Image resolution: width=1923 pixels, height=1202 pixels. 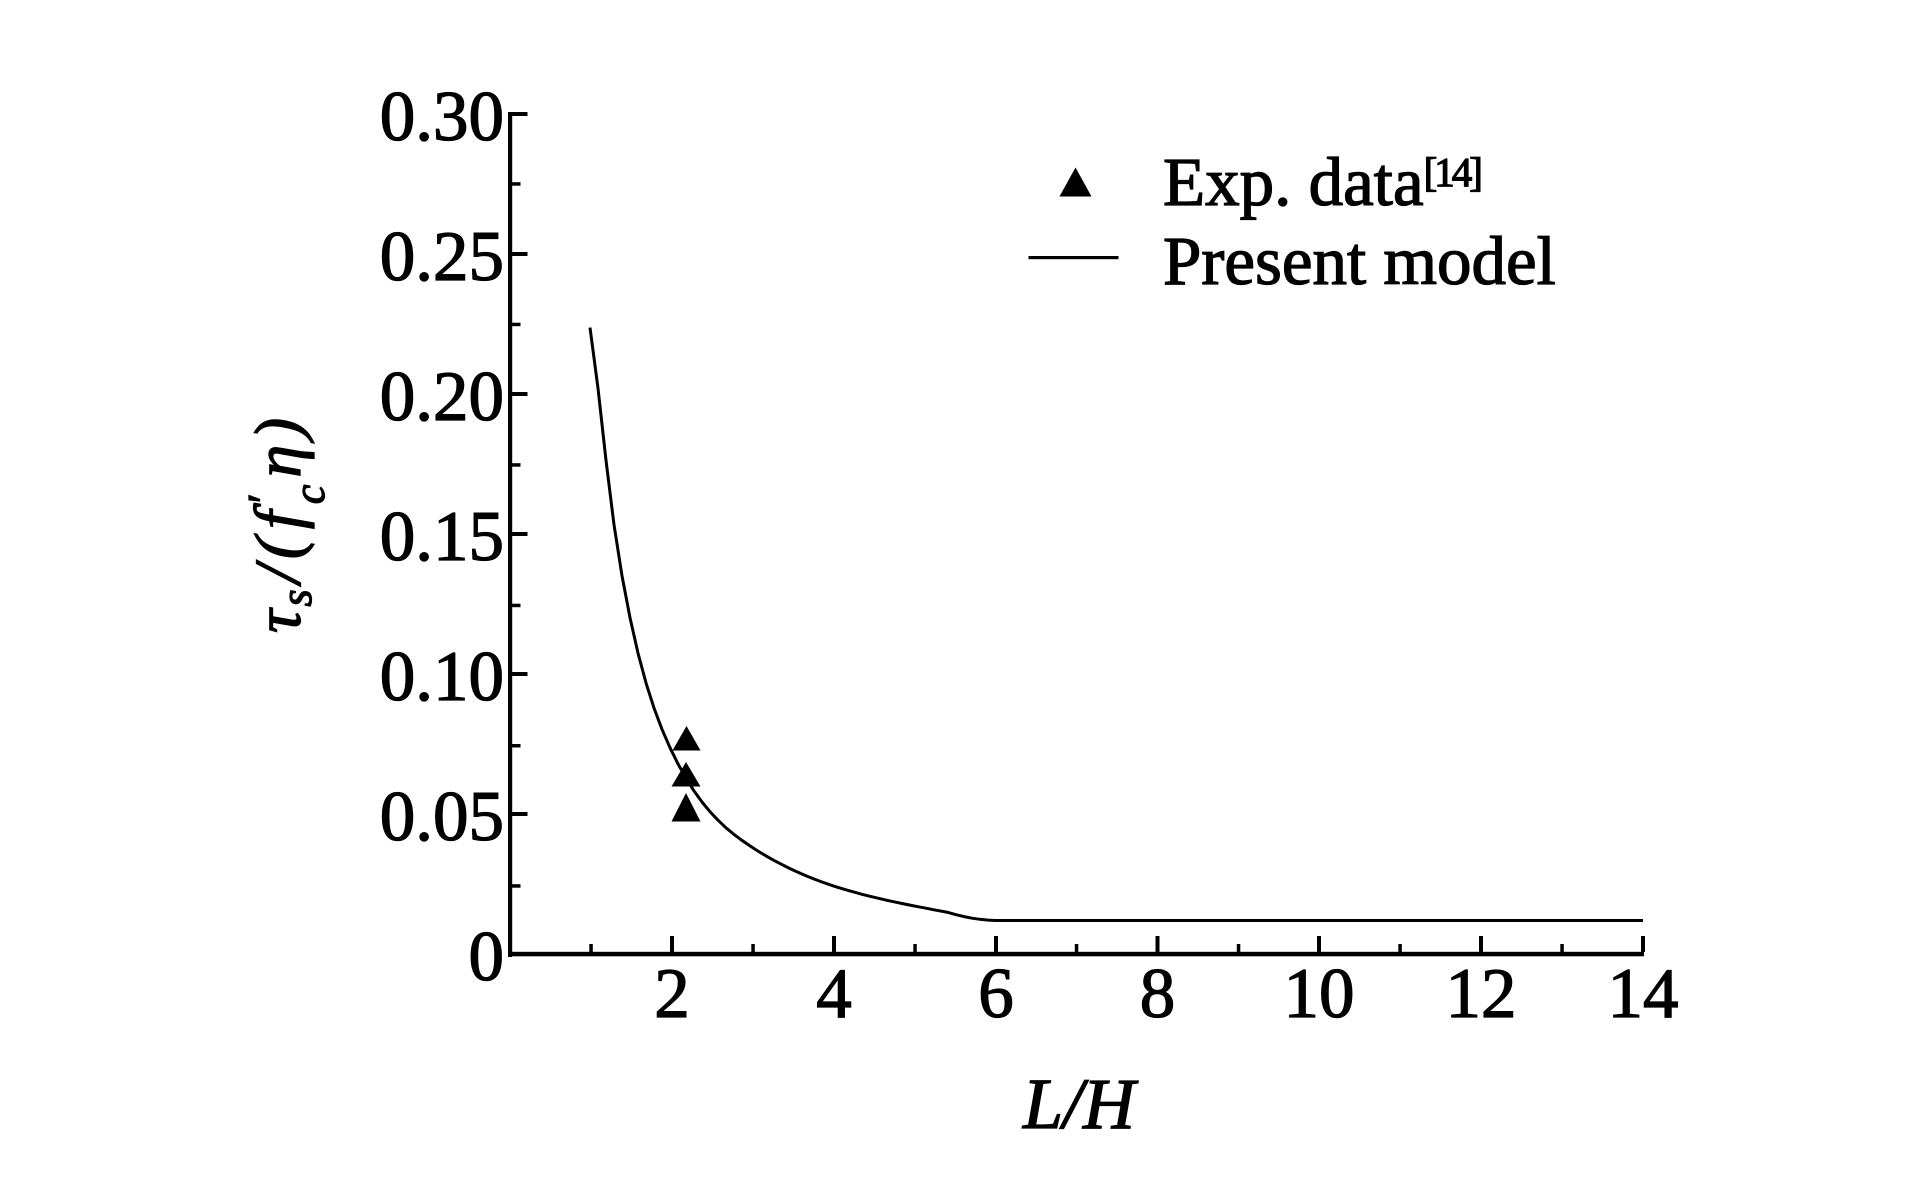 What do you see at coordinates (1321, 182) in the screenshot?
I see `svg-text: Exp. data[14]` at bounding box center [1321, 182].